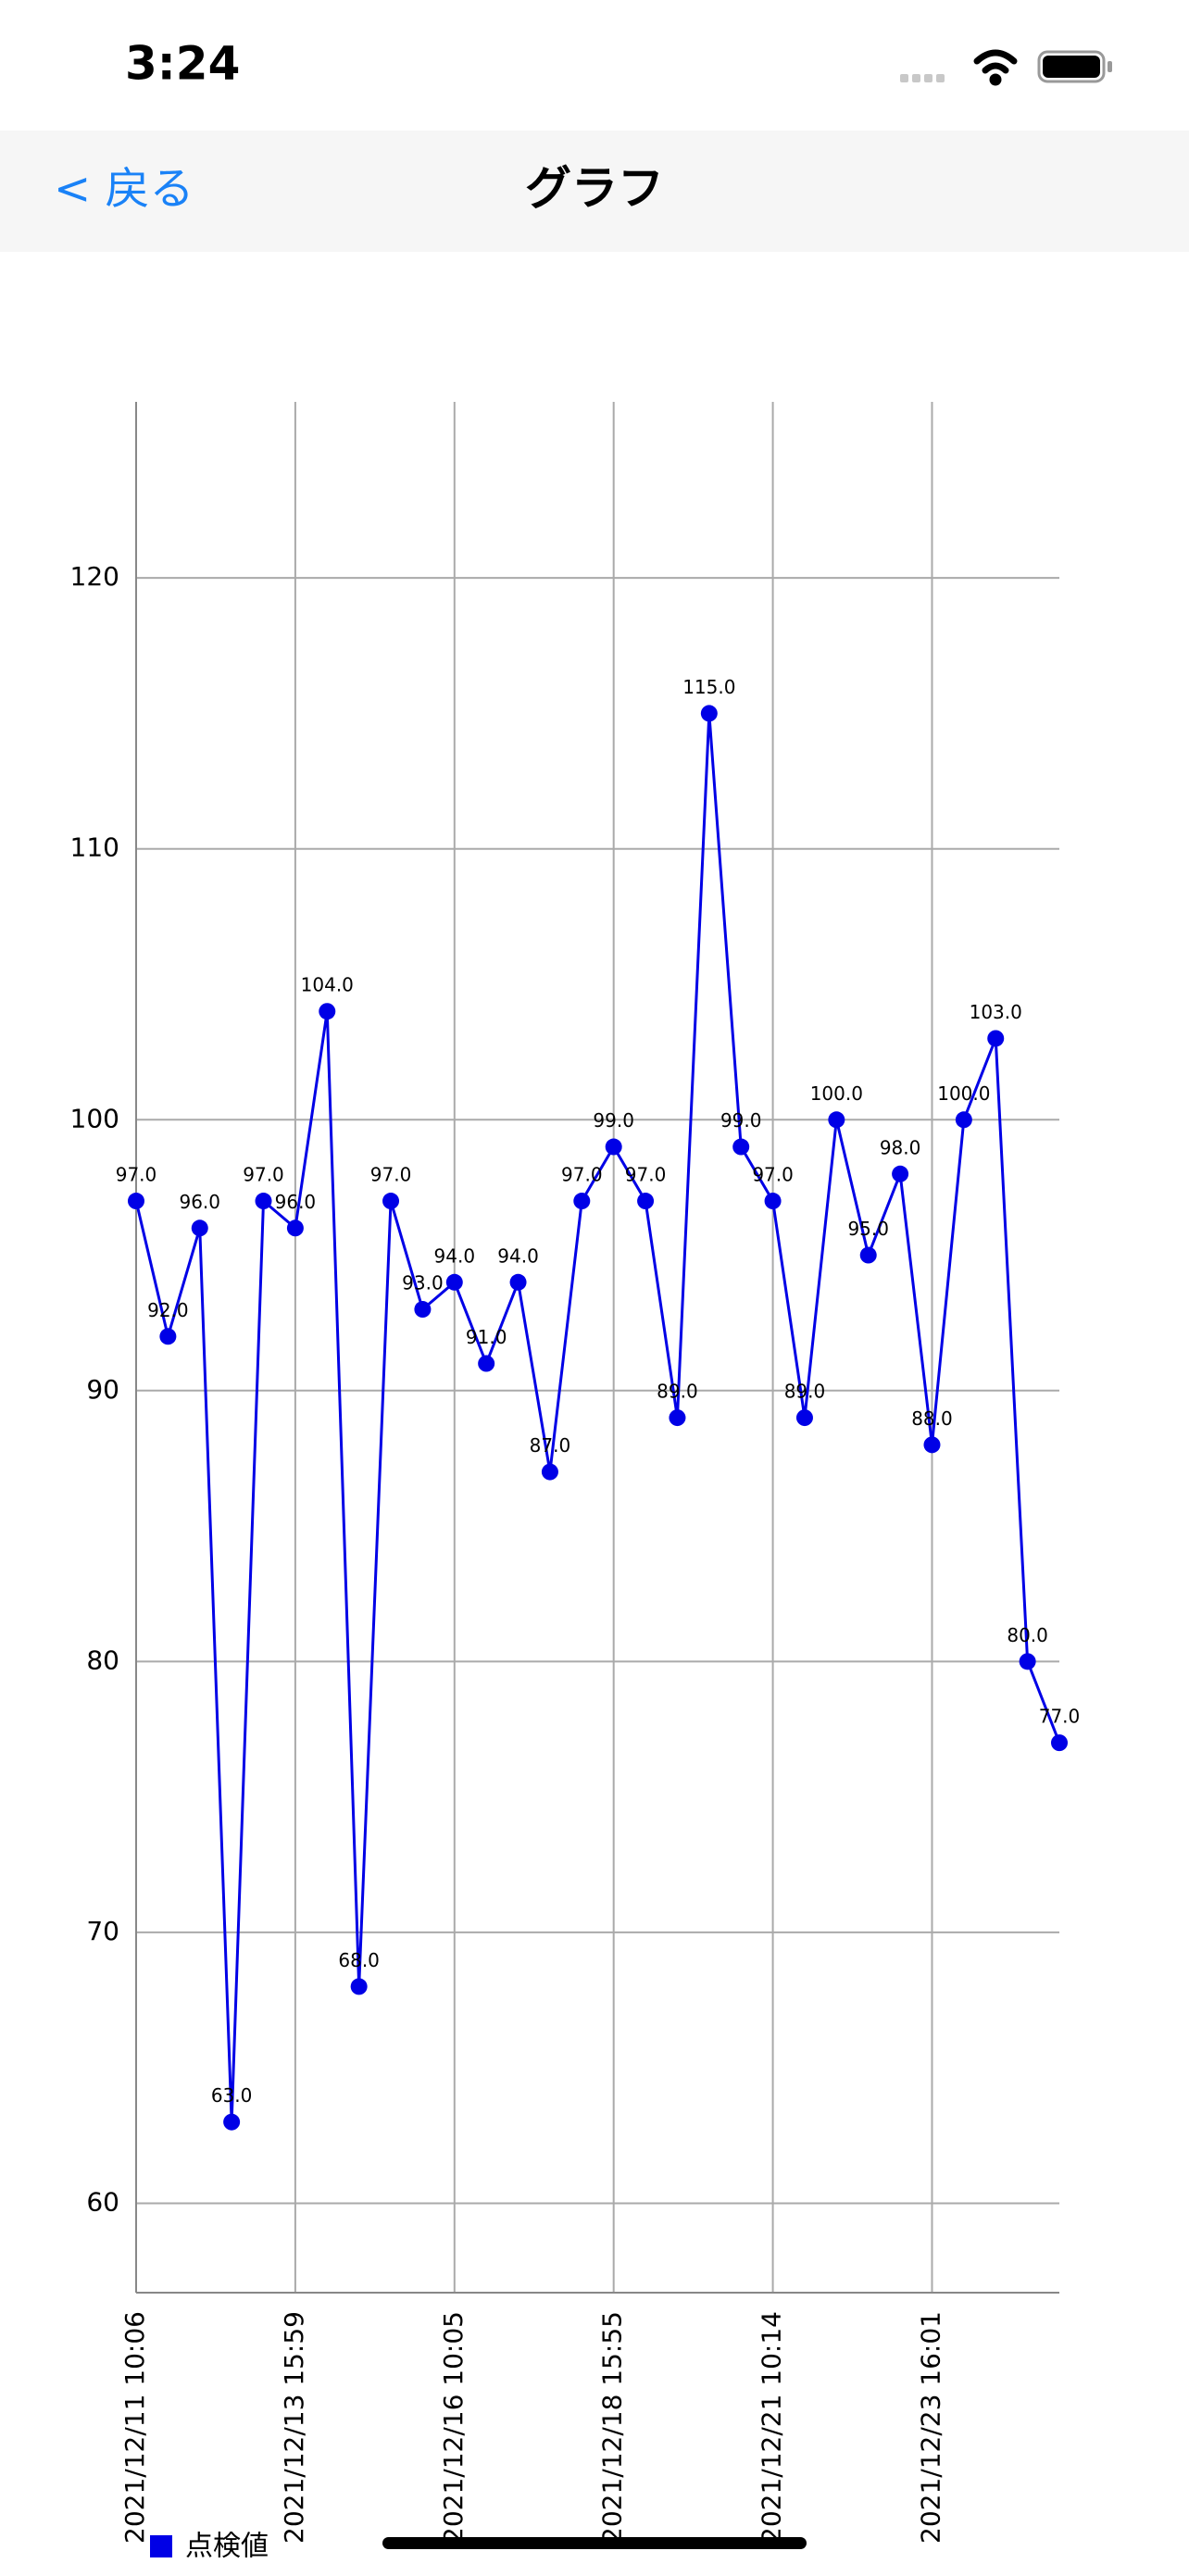  I want to click on nav-title: グラフ, so click(594, 189).